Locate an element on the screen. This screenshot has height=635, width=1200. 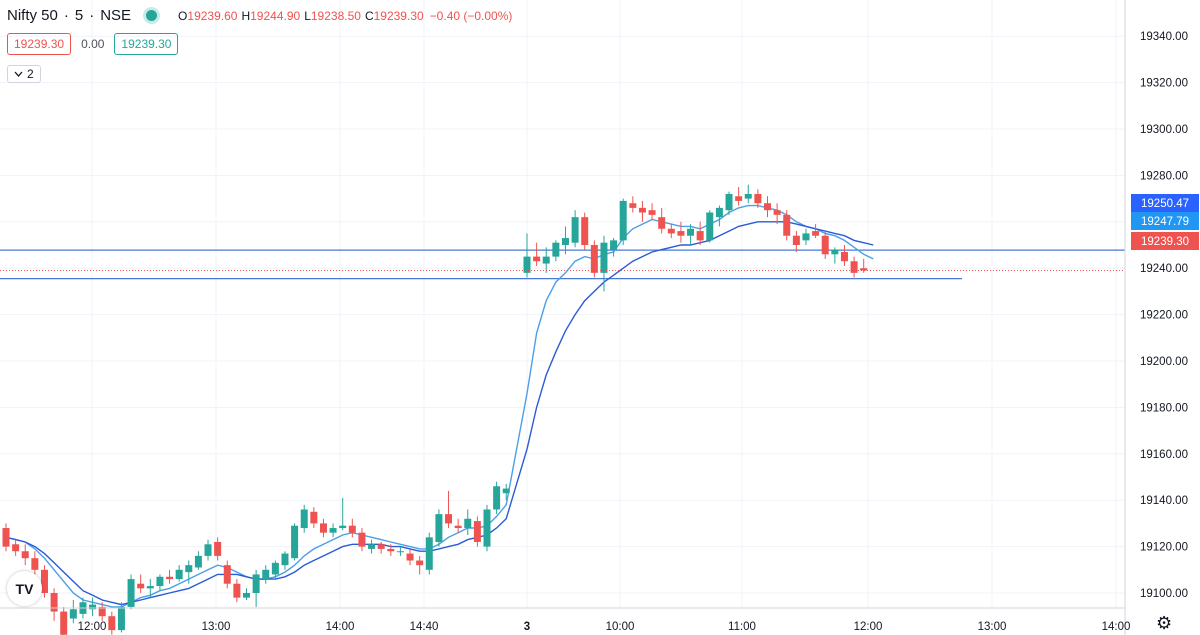
interval: 5 is located at coordinates (79, 15).